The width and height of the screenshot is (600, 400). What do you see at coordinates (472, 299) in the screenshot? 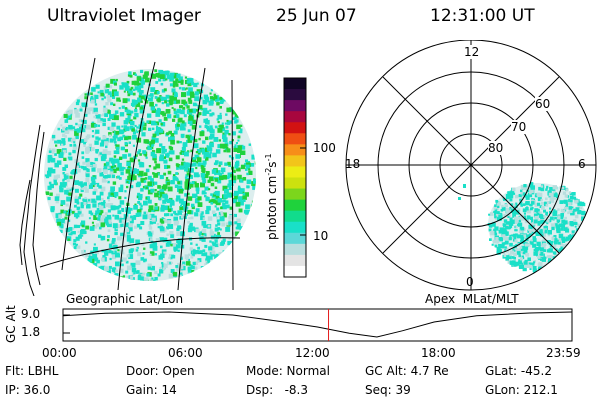
I see `apex-label: Apex MLat/MLT` at bounding box center [472, 299].